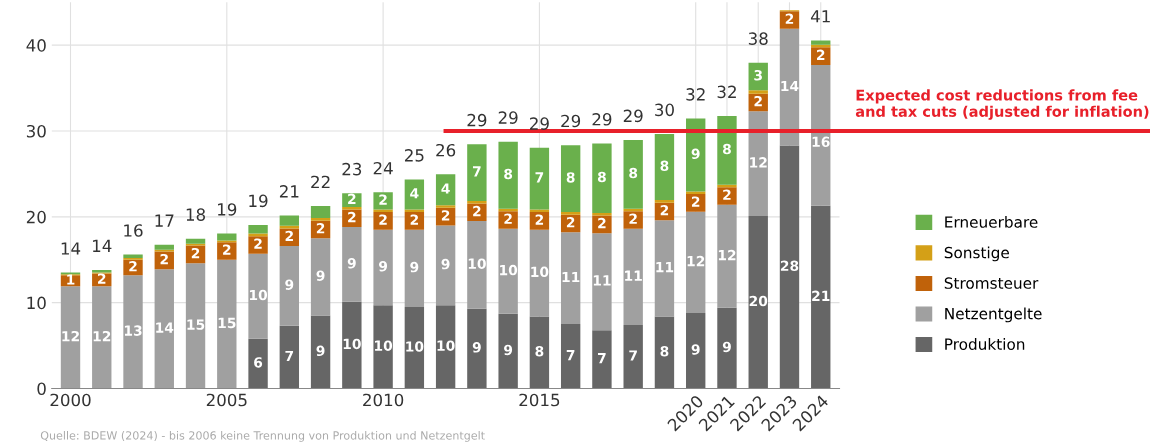 This screenshot has height=444, width=1150. What do you see at coordinates (758, 75) in the screenshot?
I see `data-label: 3` at bounding box center [758, 75].